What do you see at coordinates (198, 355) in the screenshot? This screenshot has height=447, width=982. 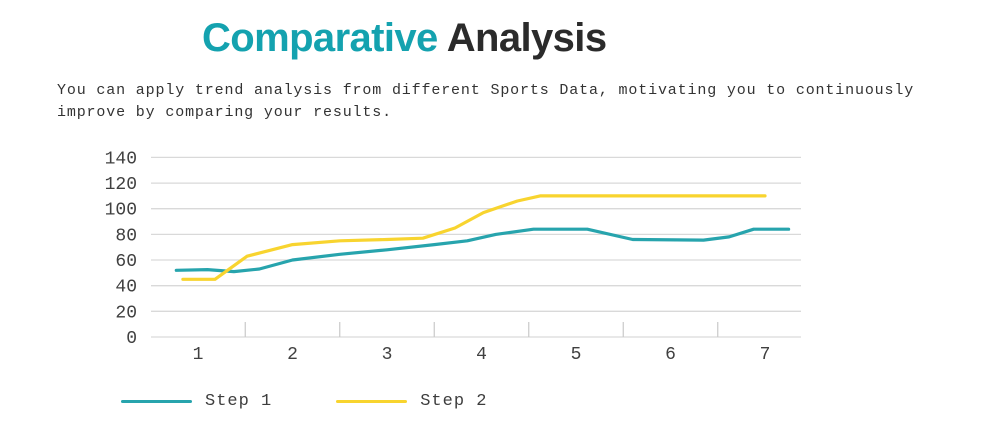 I see `x-tick-label: 1` at bounding box center [198, 355].